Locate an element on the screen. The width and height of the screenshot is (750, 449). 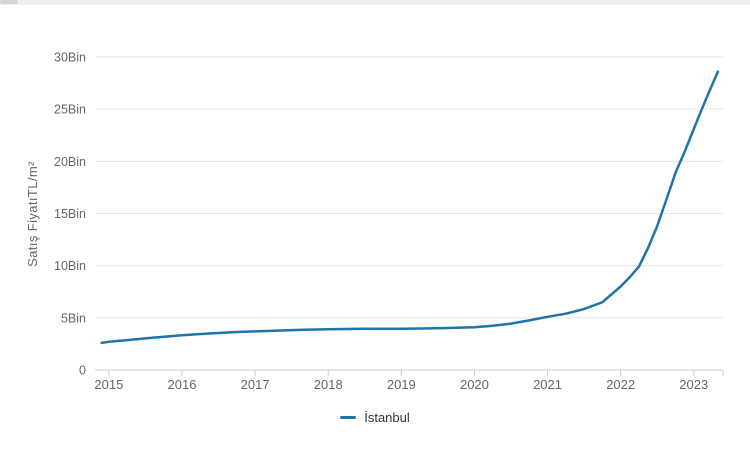
y-tick-label: 5Bin is located at coordinates (73, 318).